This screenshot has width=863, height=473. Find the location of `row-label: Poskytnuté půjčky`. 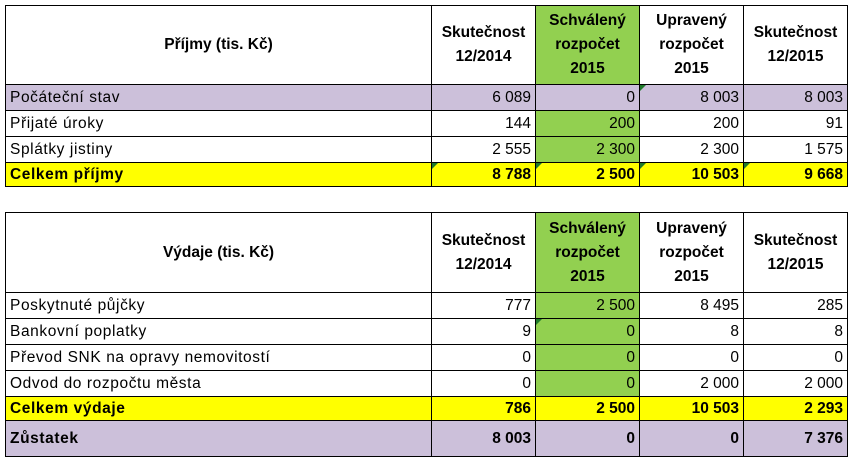

row-label: Poskytnuté půjčky is located at coordinates (218, 305).